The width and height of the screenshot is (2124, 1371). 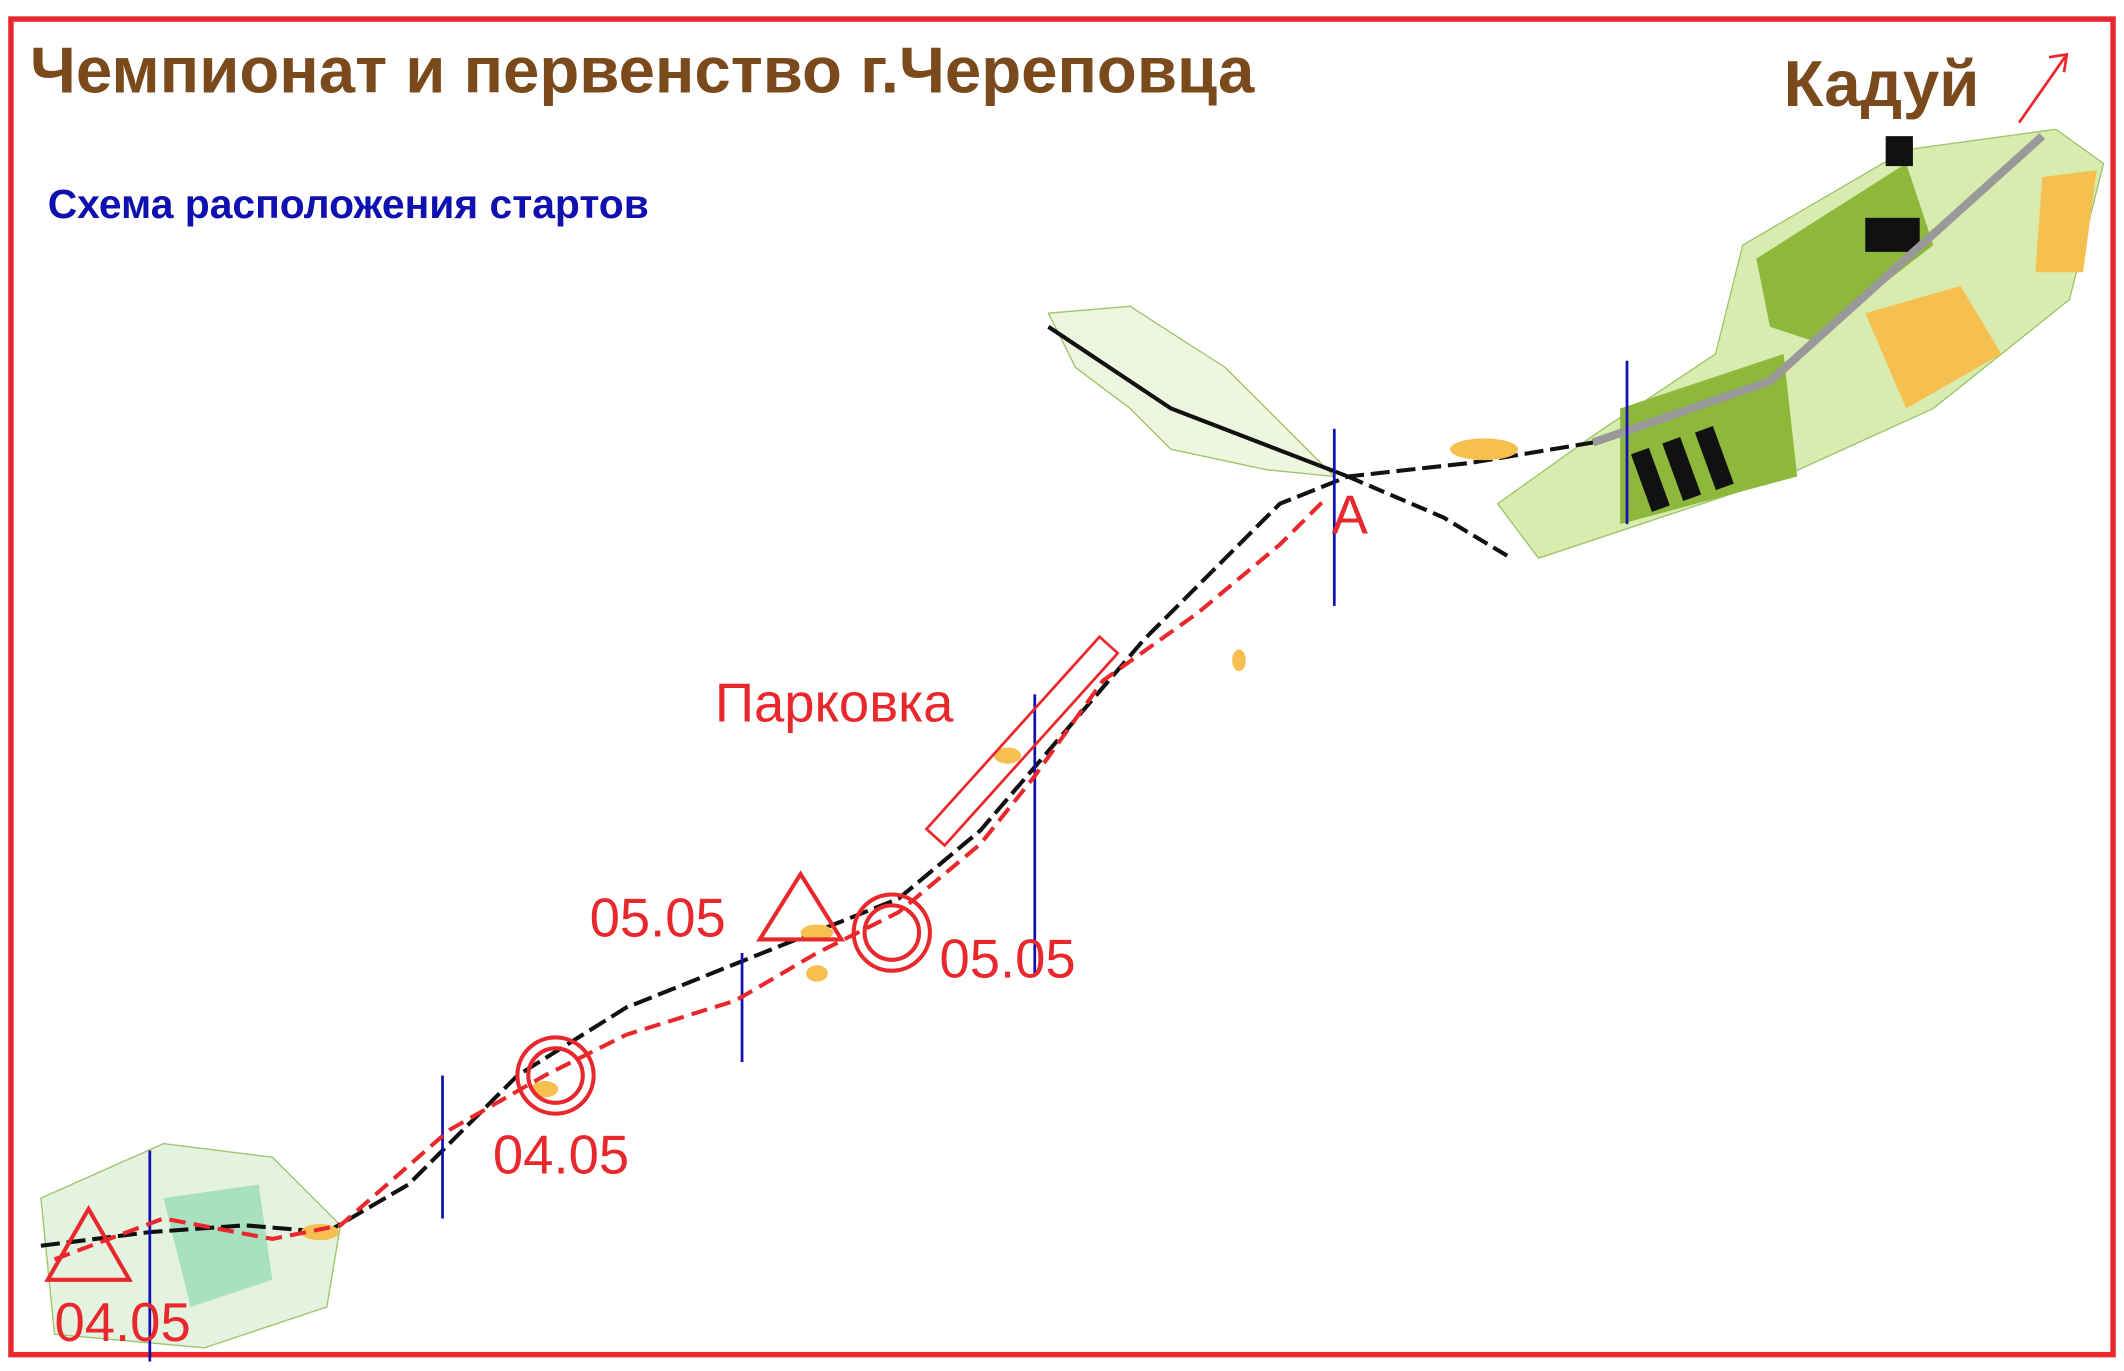 I want to click on title: Чемпионат и первенство г.Череповца, so click(x=642, y=70).